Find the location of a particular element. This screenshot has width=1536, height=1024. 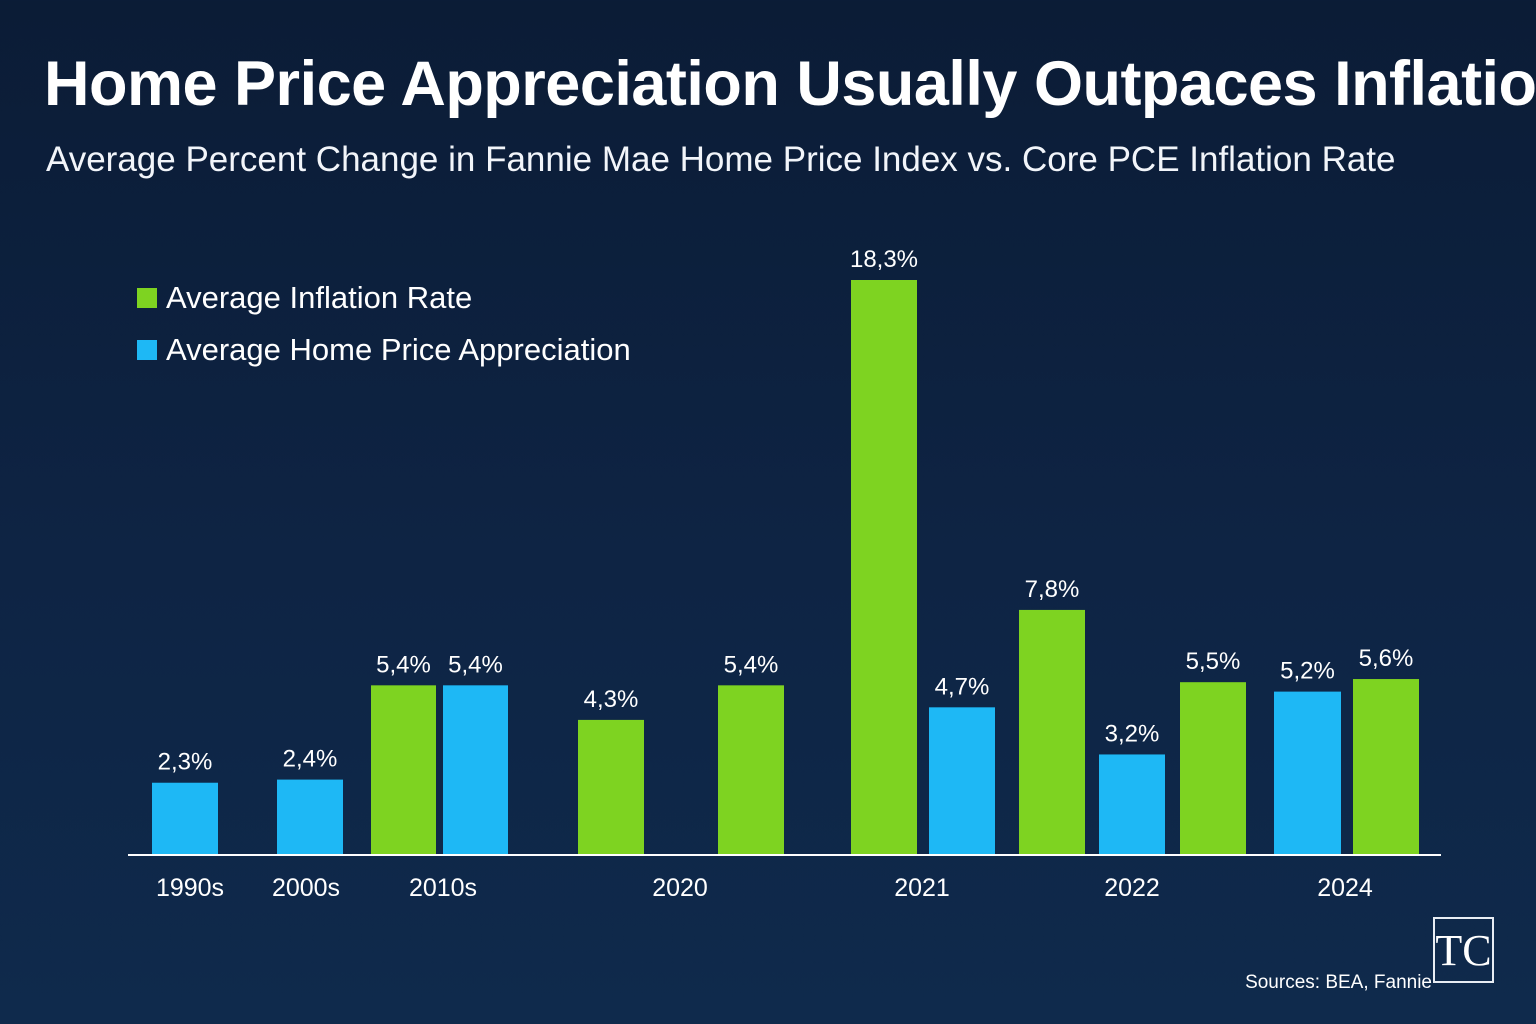

legend-label-inflation: Average Inflation Rate is located at coordinates (319, 297).